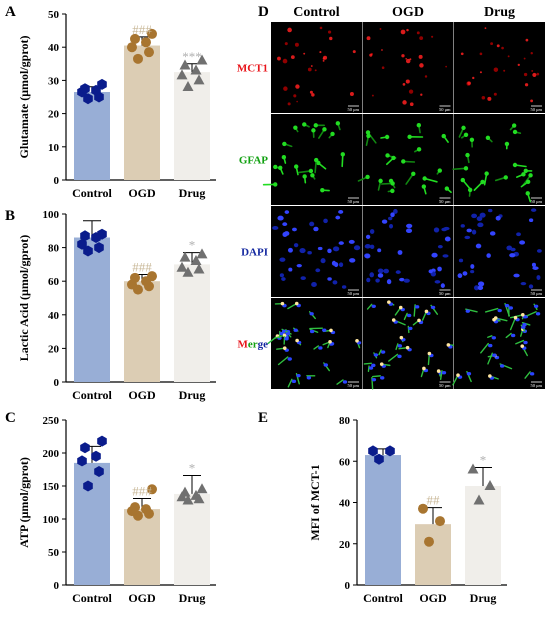 Image resolution: width=550 pixels, height=622 pixels. I want to click on merge-label-part: M, so click(242, 345).